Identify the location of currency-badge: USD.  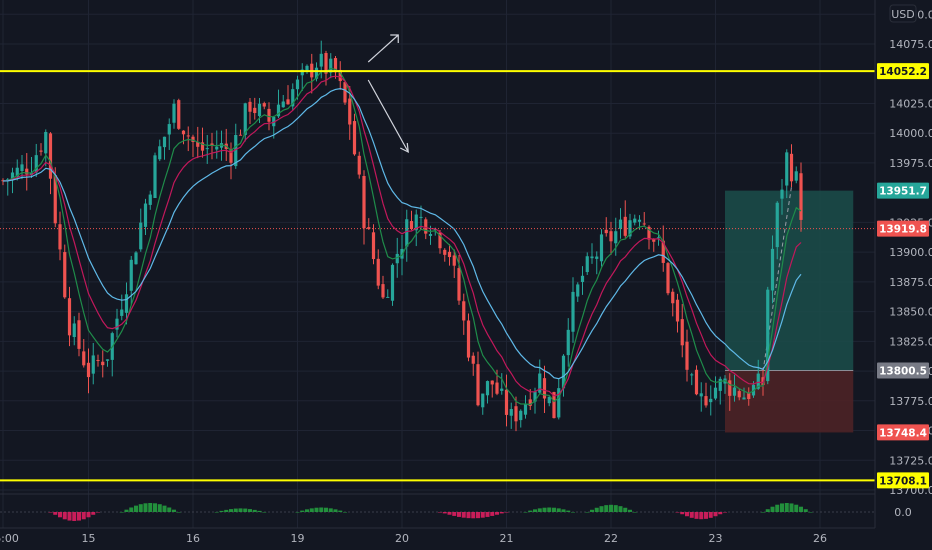
(903, 13).